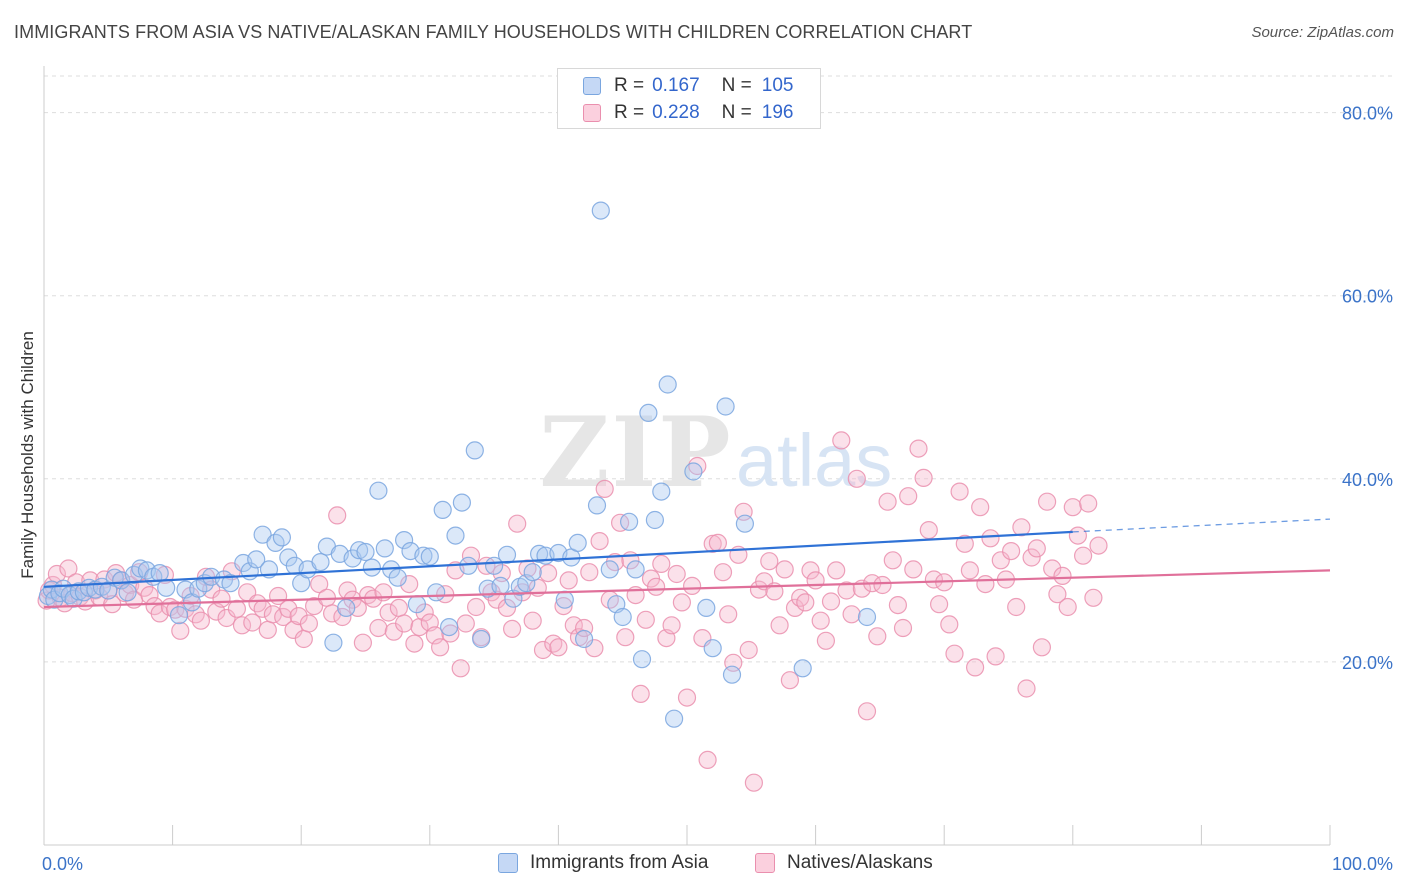  What do you see at coordinates (629, 85) in the screenshot?
I see `legend-r-label: R =` at bounding box center [629, 85].